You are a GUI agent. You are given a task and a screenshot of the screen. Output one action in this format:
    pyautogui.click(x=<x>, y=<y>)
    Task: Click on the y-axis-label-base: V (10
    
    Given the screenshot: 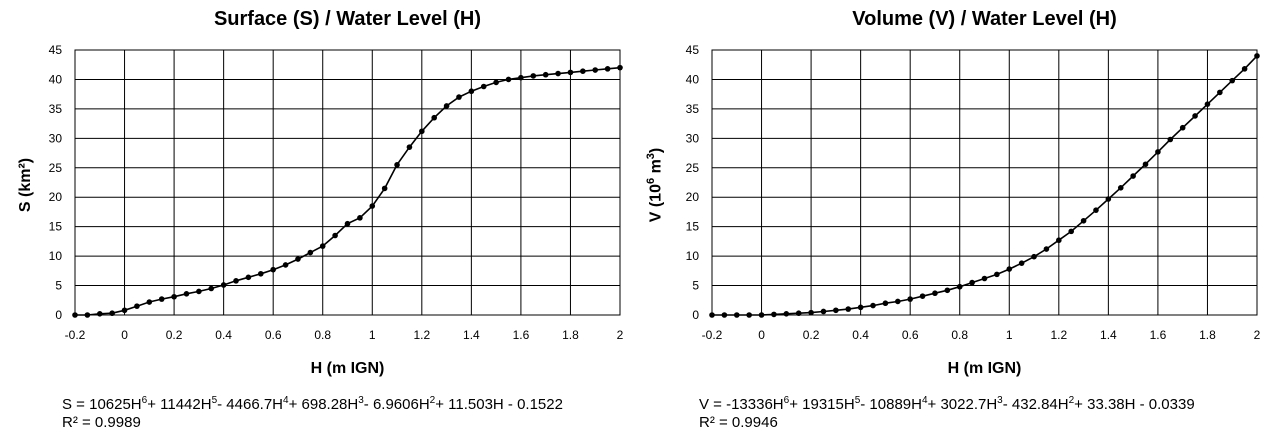 What is the action you would take?
    pyautogui.click(x=656, y=203)
    